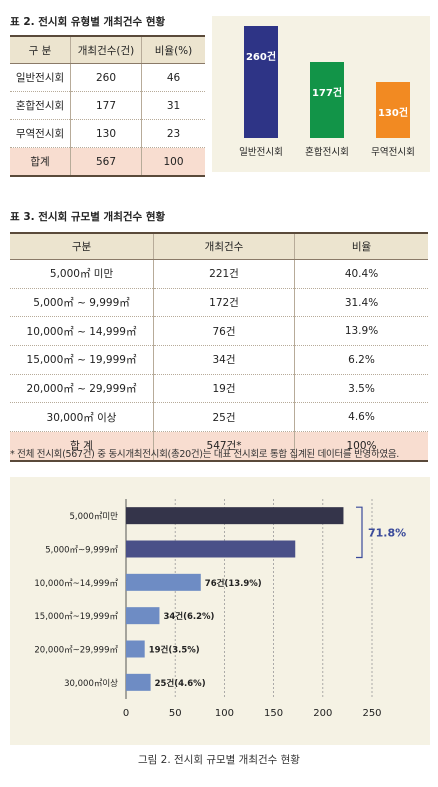 This screenshot has height=787, width=438. I want to click on table-cell: 혼합전시회, so click(40, 105).